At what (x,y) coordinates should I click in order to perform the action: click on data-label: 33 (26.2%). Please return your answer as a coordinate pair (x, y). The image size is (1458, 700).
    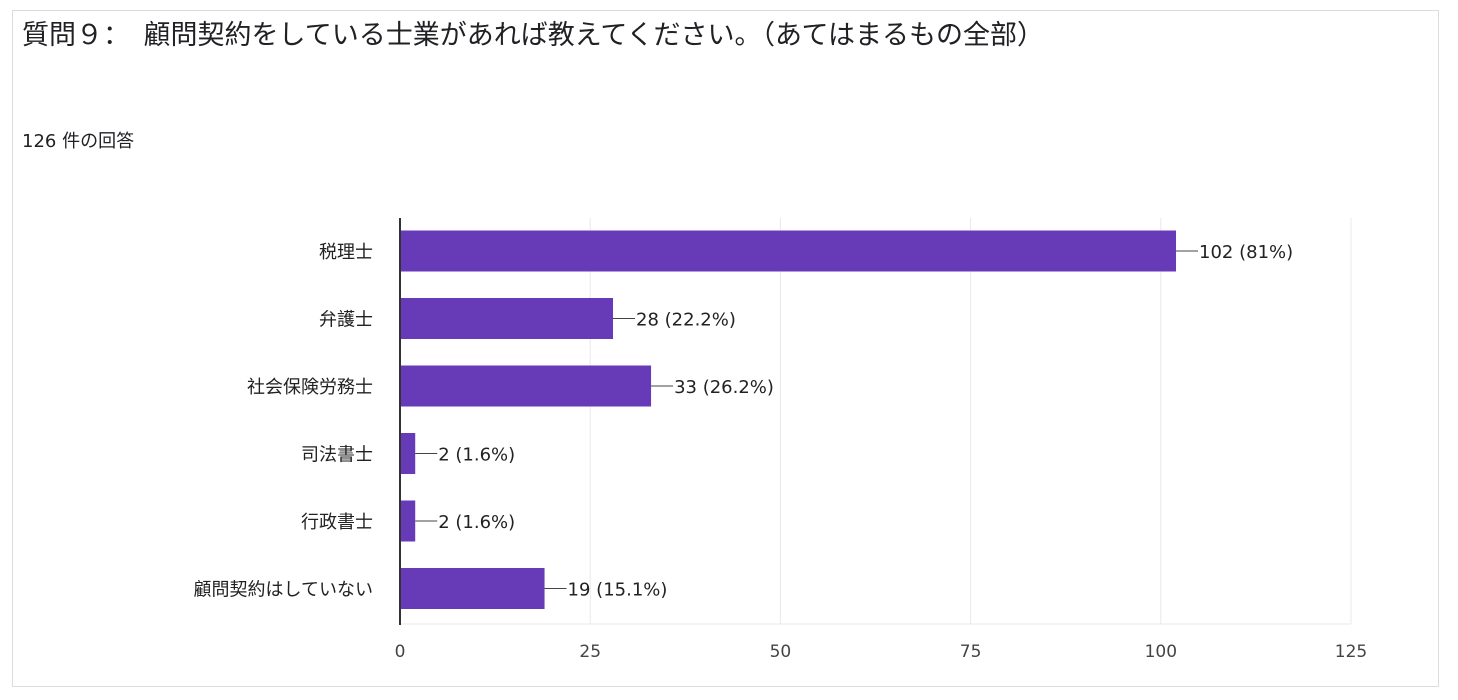
    Looking at the image, I should click on (724, 387).